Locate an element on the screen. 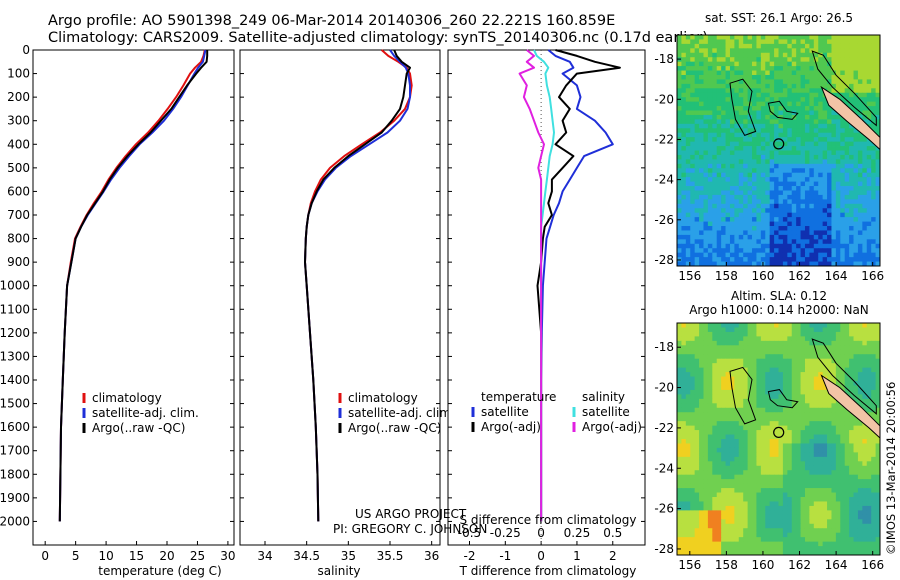 The image size is (900, 580). x-tick-label: 2 is located at coordinates (613, 556).